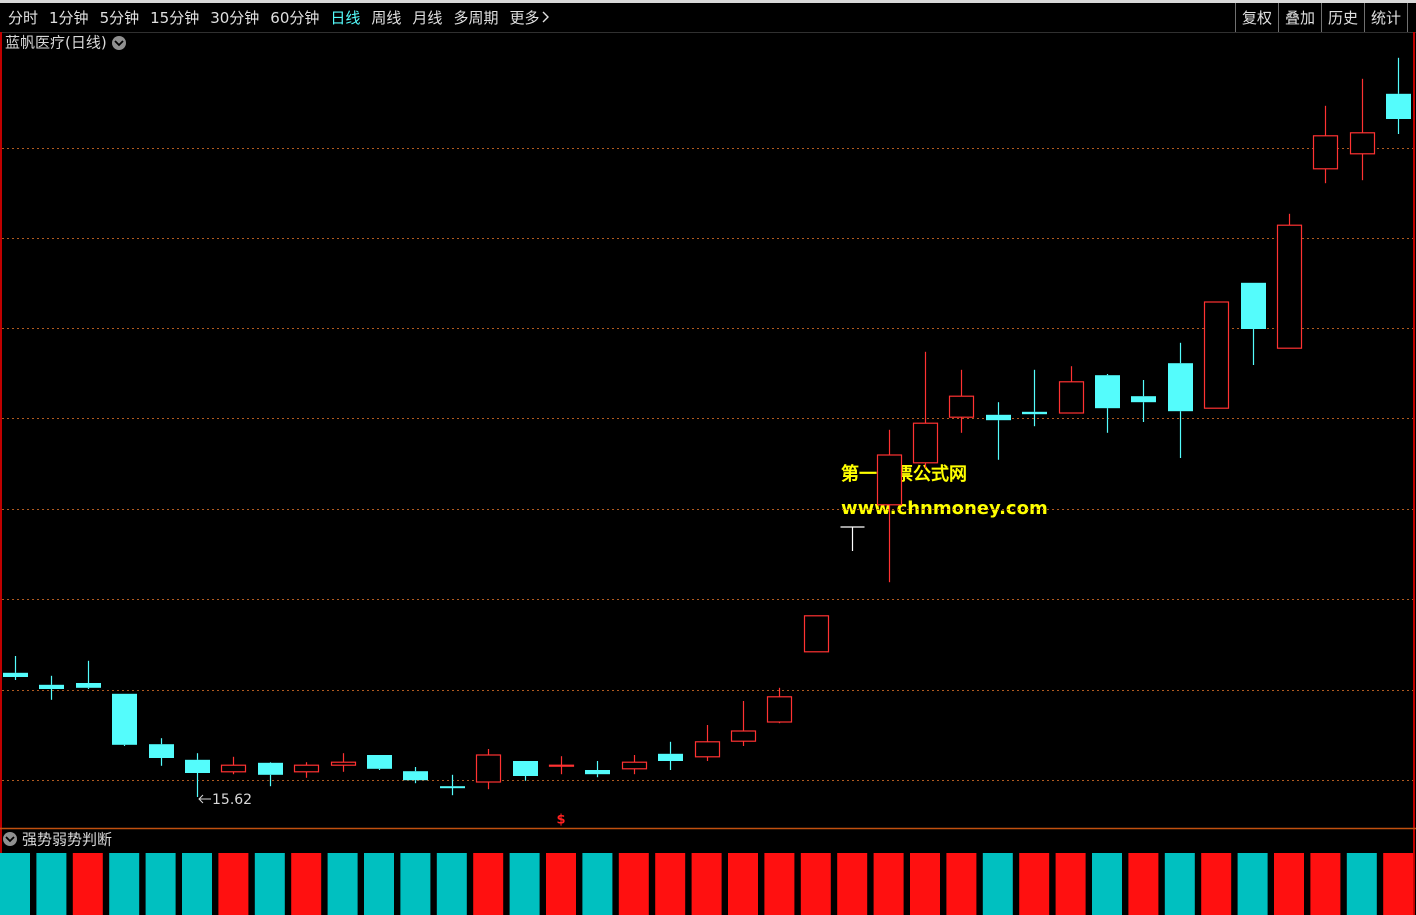  What do you see at coordinates (1256, 17) in the screenshot?
I see `tool-button: 复权` at bounding box center [1256, 17].